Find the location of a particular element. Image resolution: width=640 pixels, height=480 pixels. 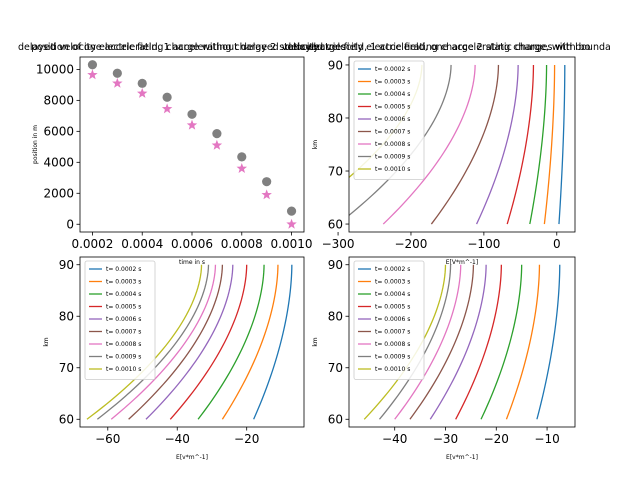

y-tick-label: 0 is located at coordinates (70, 225).